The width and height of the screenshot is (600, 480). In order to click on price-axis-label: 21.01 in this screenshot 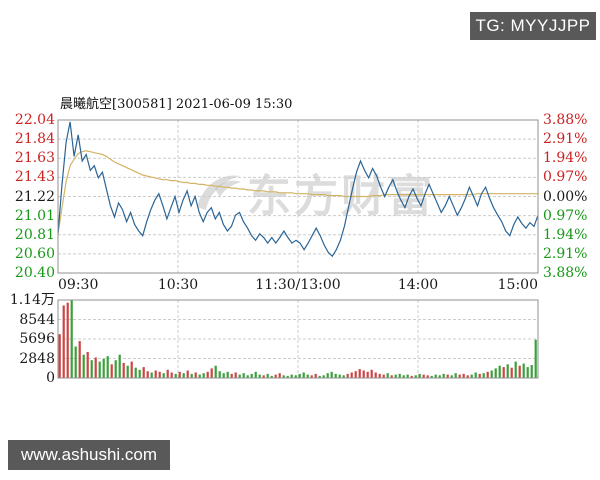, I will do `click(34, 215)`.